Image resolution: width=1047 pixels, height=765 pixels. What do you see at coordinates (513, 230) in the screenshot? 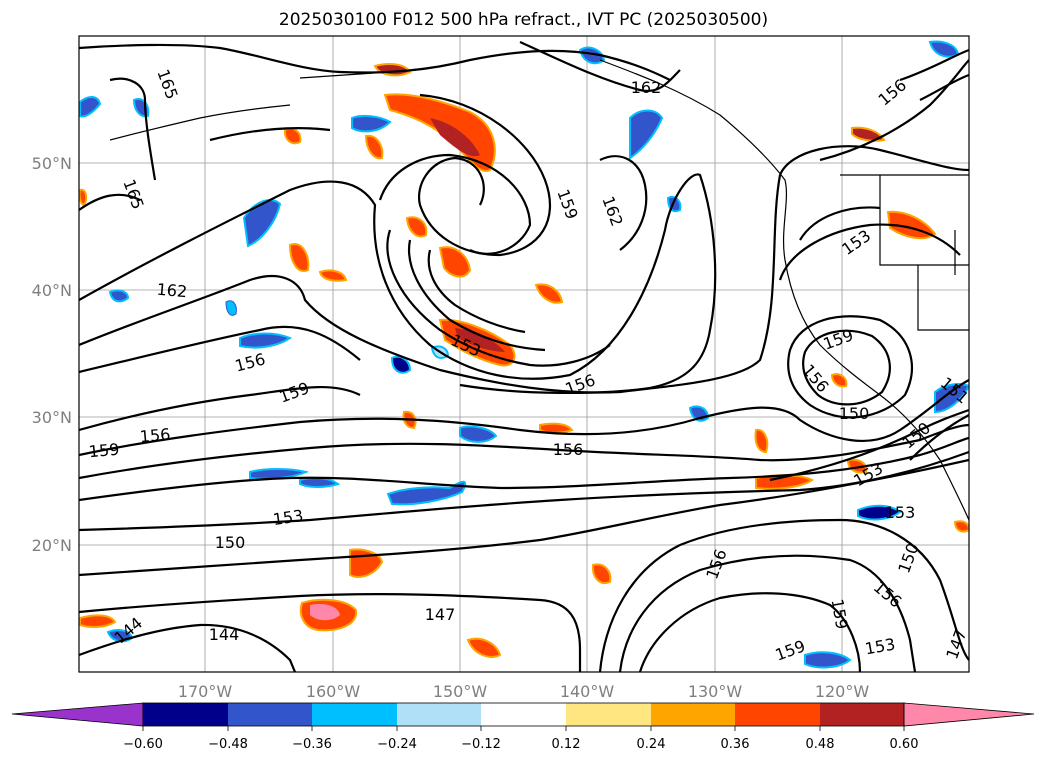
I see `vortex-contours` at bounding box center [513, 230].